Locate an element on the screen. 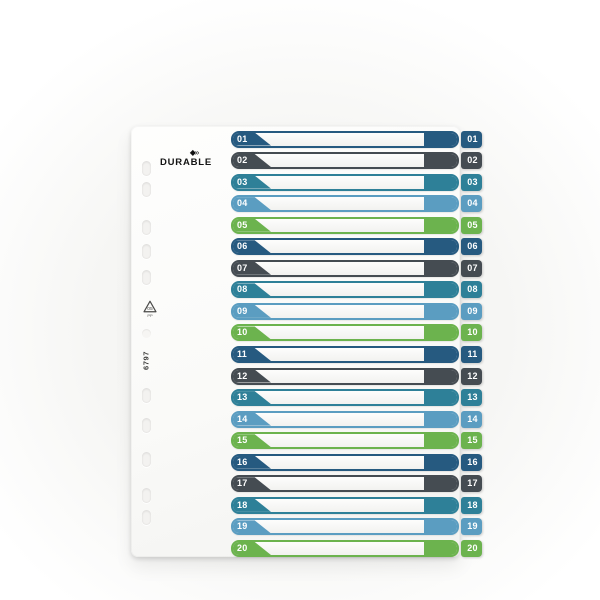 The width and height of the screenshot is (600, 600). strip-number-flag: 01 is located at coordinates (252, 139).